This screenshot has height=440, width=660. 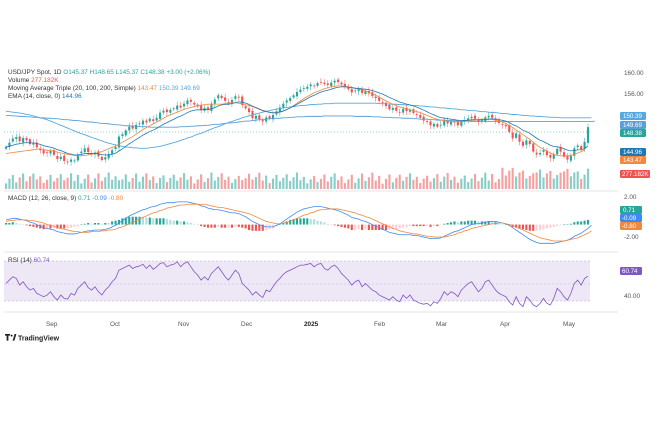 I want to click on macd-line, so click(x=298, y=222).